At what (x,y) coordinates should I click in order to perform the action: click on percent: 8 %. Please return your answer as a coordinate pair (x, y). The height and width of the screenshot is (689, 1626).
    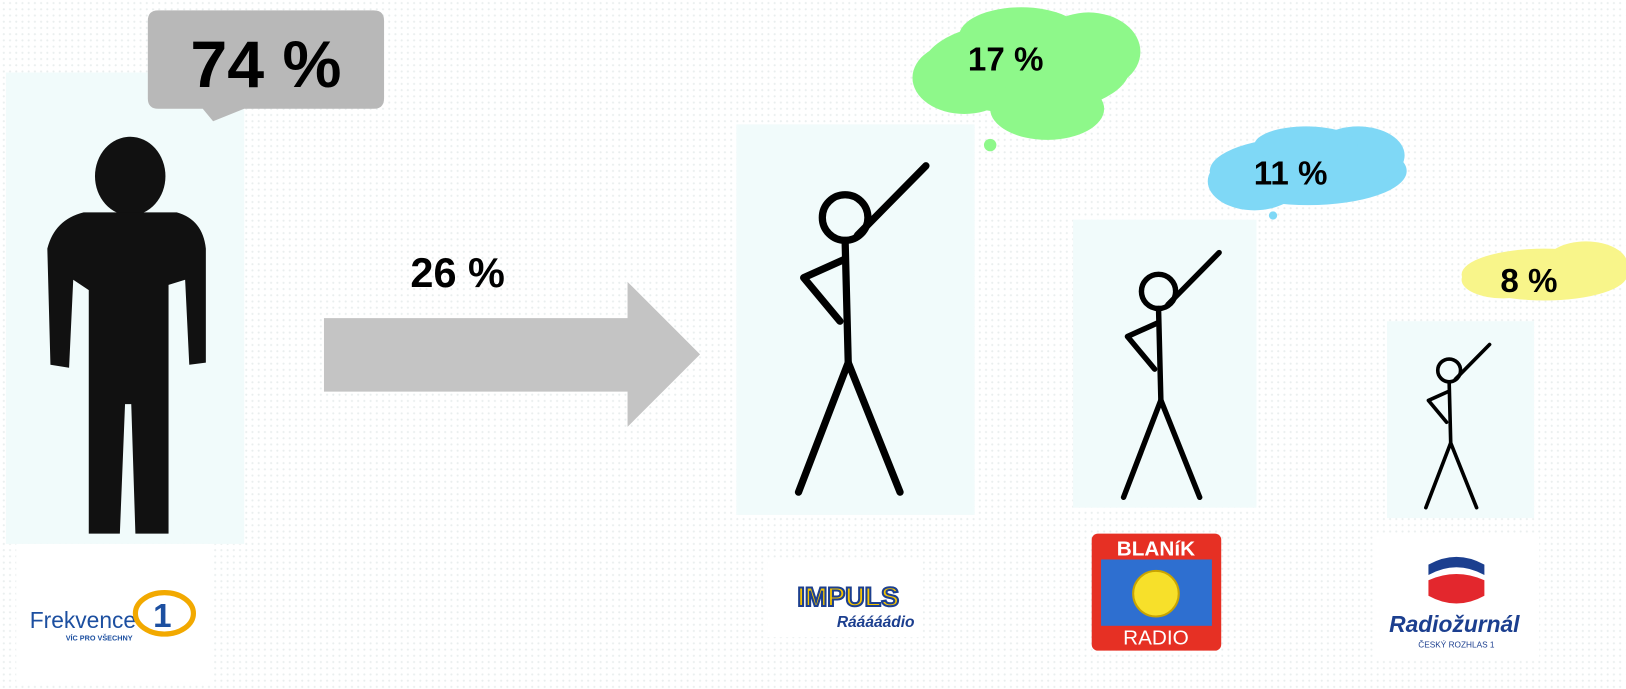
    Looking at the image, I should click on (1528, 281).